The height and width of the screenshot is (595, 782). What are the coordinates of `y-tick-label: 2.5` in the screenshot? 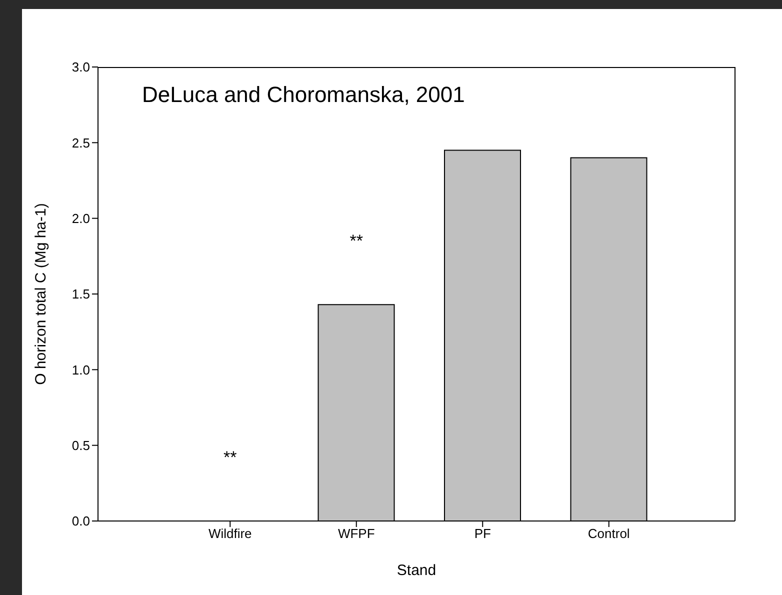 It's located at (81, 142).